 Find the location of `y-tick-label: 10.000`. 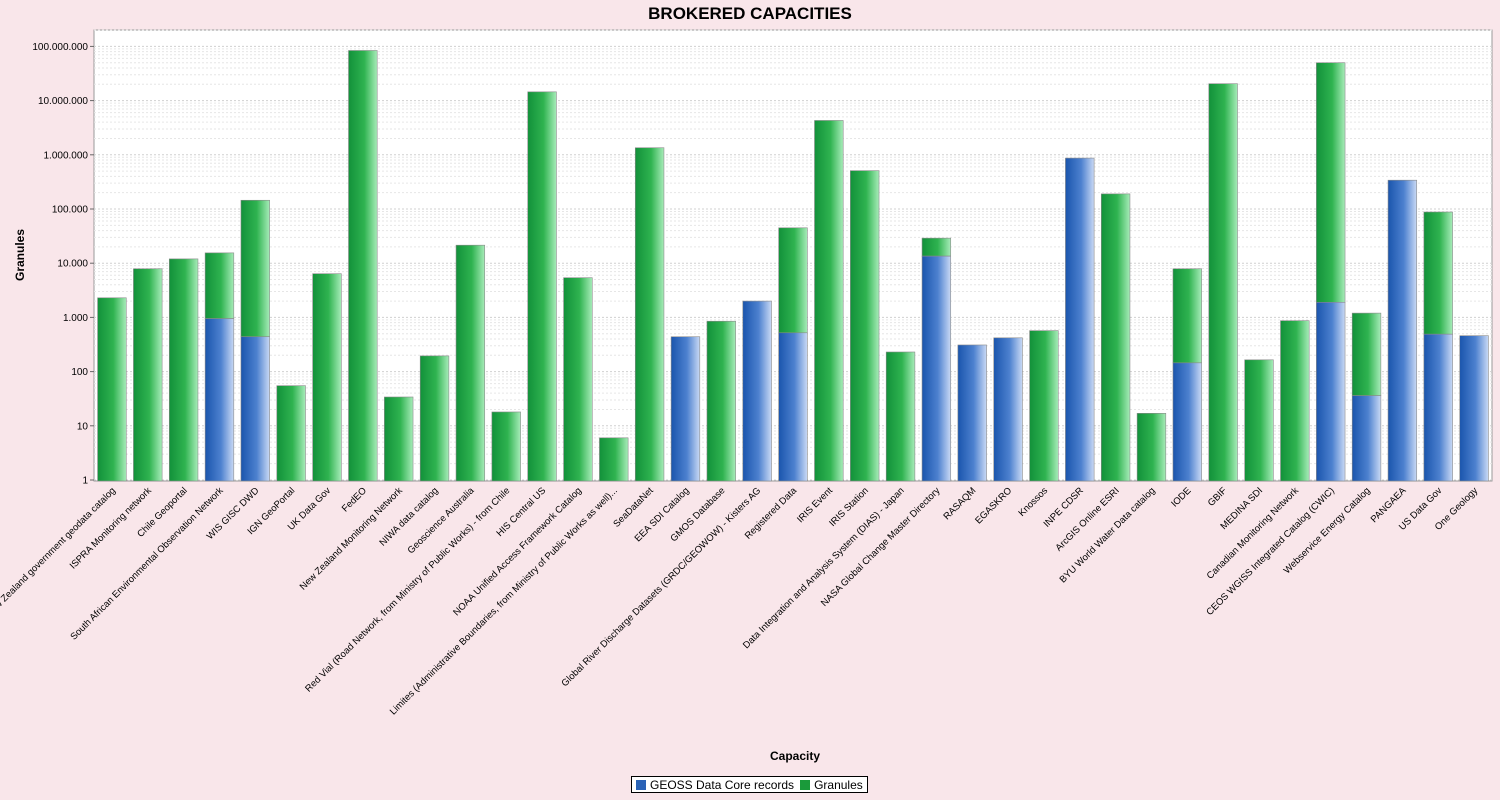

y-tick-label: 10.000 is located at coordinates (72, 264).